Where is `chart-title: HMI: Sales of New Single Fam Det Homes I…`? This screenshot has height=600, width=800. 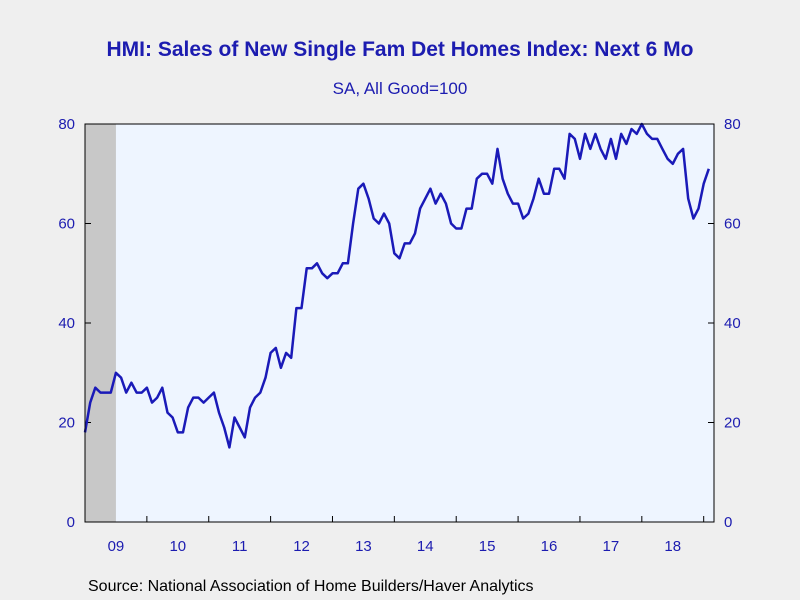
chart-title: HMI: Sales of New Single Fam Det Homes I… is located at coordinates (400, 49).